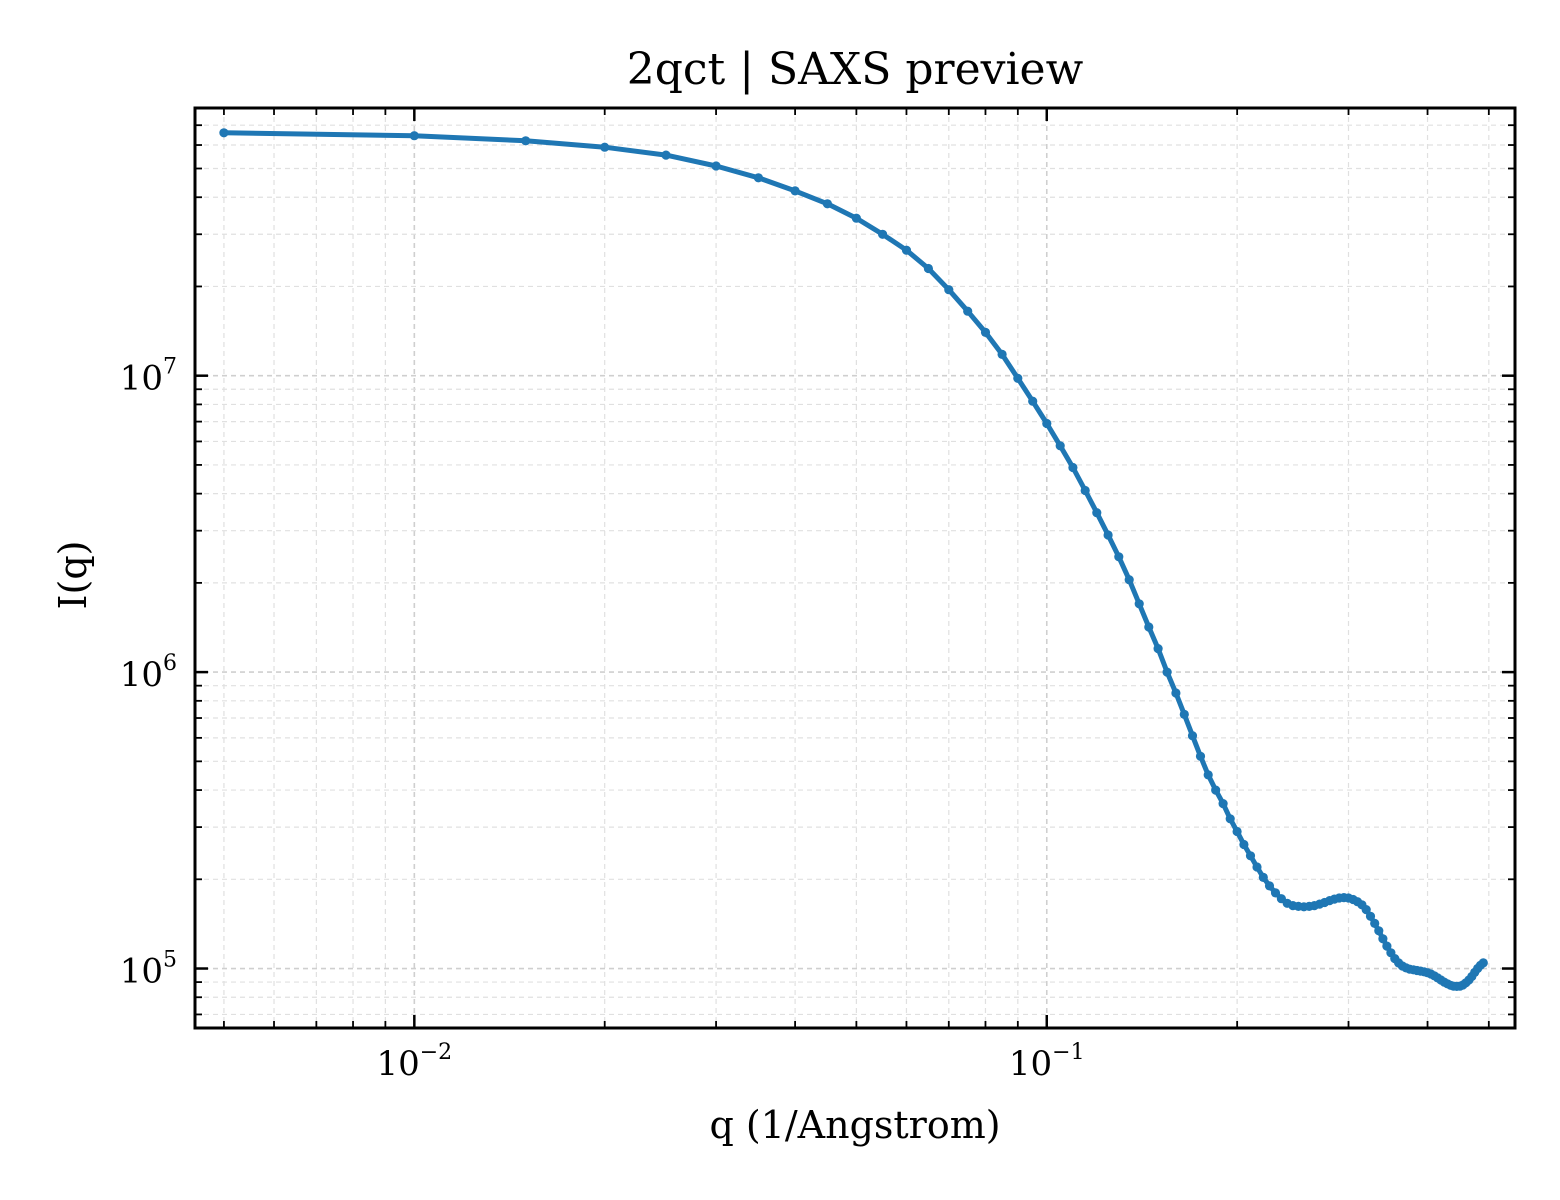  I want to click on y-tick-label: 10⁶, so click(148, 673).